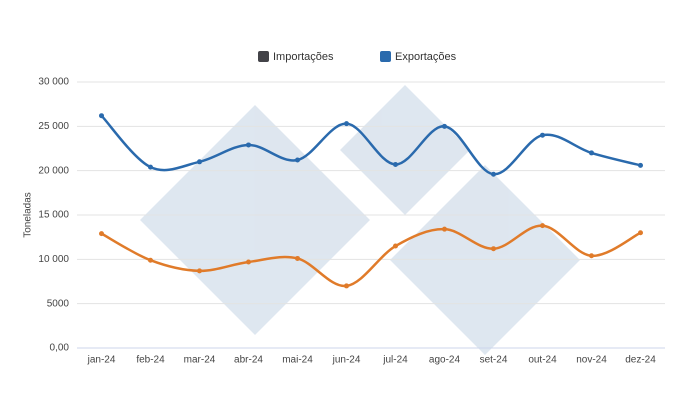 Image resolution: width=700 pixels, height=400 pixels. I want to click on x-tick-label: jan-24, so click(101, 360).